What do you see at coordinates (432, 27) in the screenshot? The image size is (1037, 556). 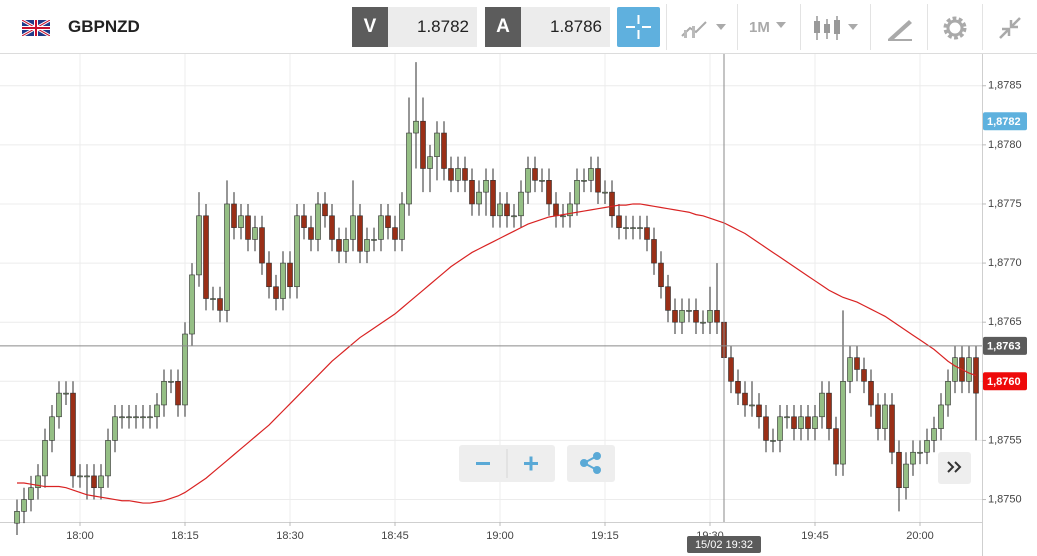 I see `bid-price: 1.8782` at bounding box center [432, 27].